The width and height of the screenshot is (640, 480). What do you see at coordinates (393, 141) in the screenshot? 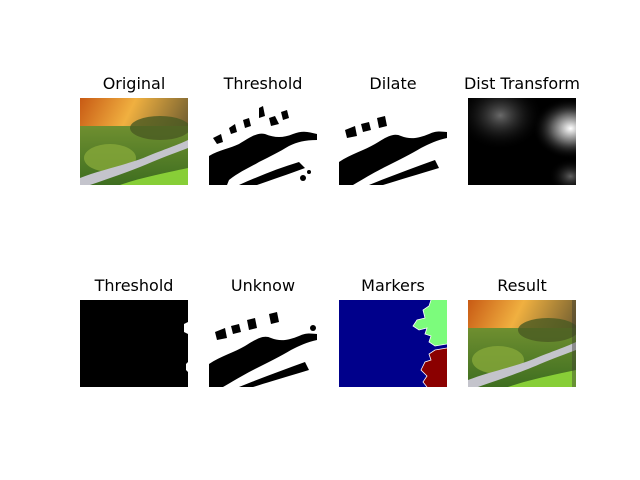
I see `dilate-image` at bounding box center [393, 141].